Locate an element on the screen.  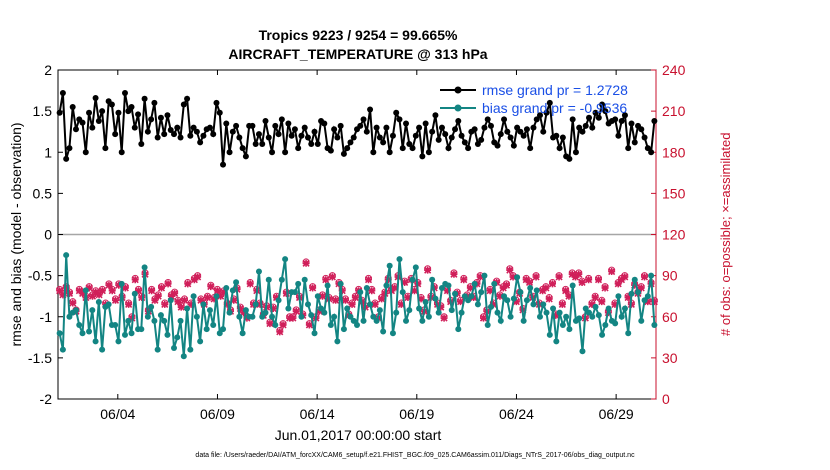
y-axis-left-label: rmse and bias (model - observation) is located at coordinates (16, 234).